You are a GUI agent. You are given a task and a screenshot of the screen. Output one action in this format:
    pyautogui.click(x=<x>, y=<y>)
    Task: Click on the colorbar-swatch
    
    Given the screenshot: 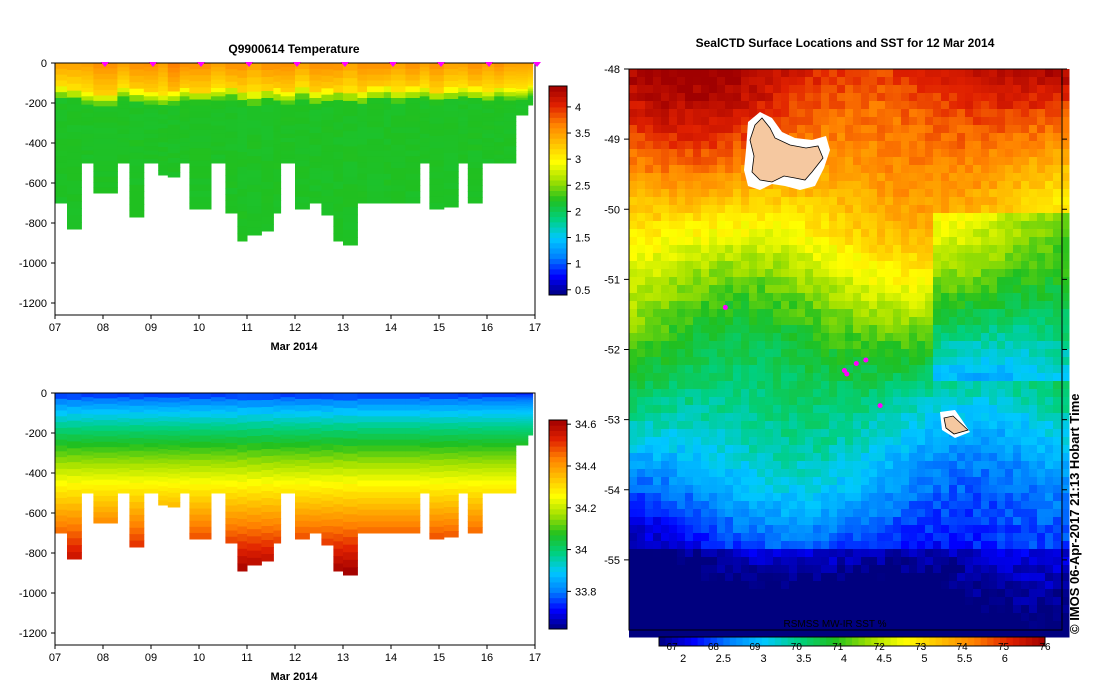 What is the action you would take?
    pyautogui.click(x=558, y=579)
    